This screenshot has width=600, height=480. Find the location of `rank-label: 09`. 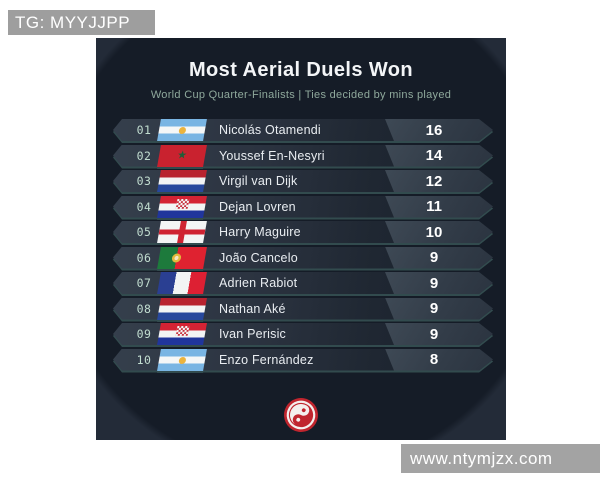

rank-label: 09 is located at coordinates (144, 334).